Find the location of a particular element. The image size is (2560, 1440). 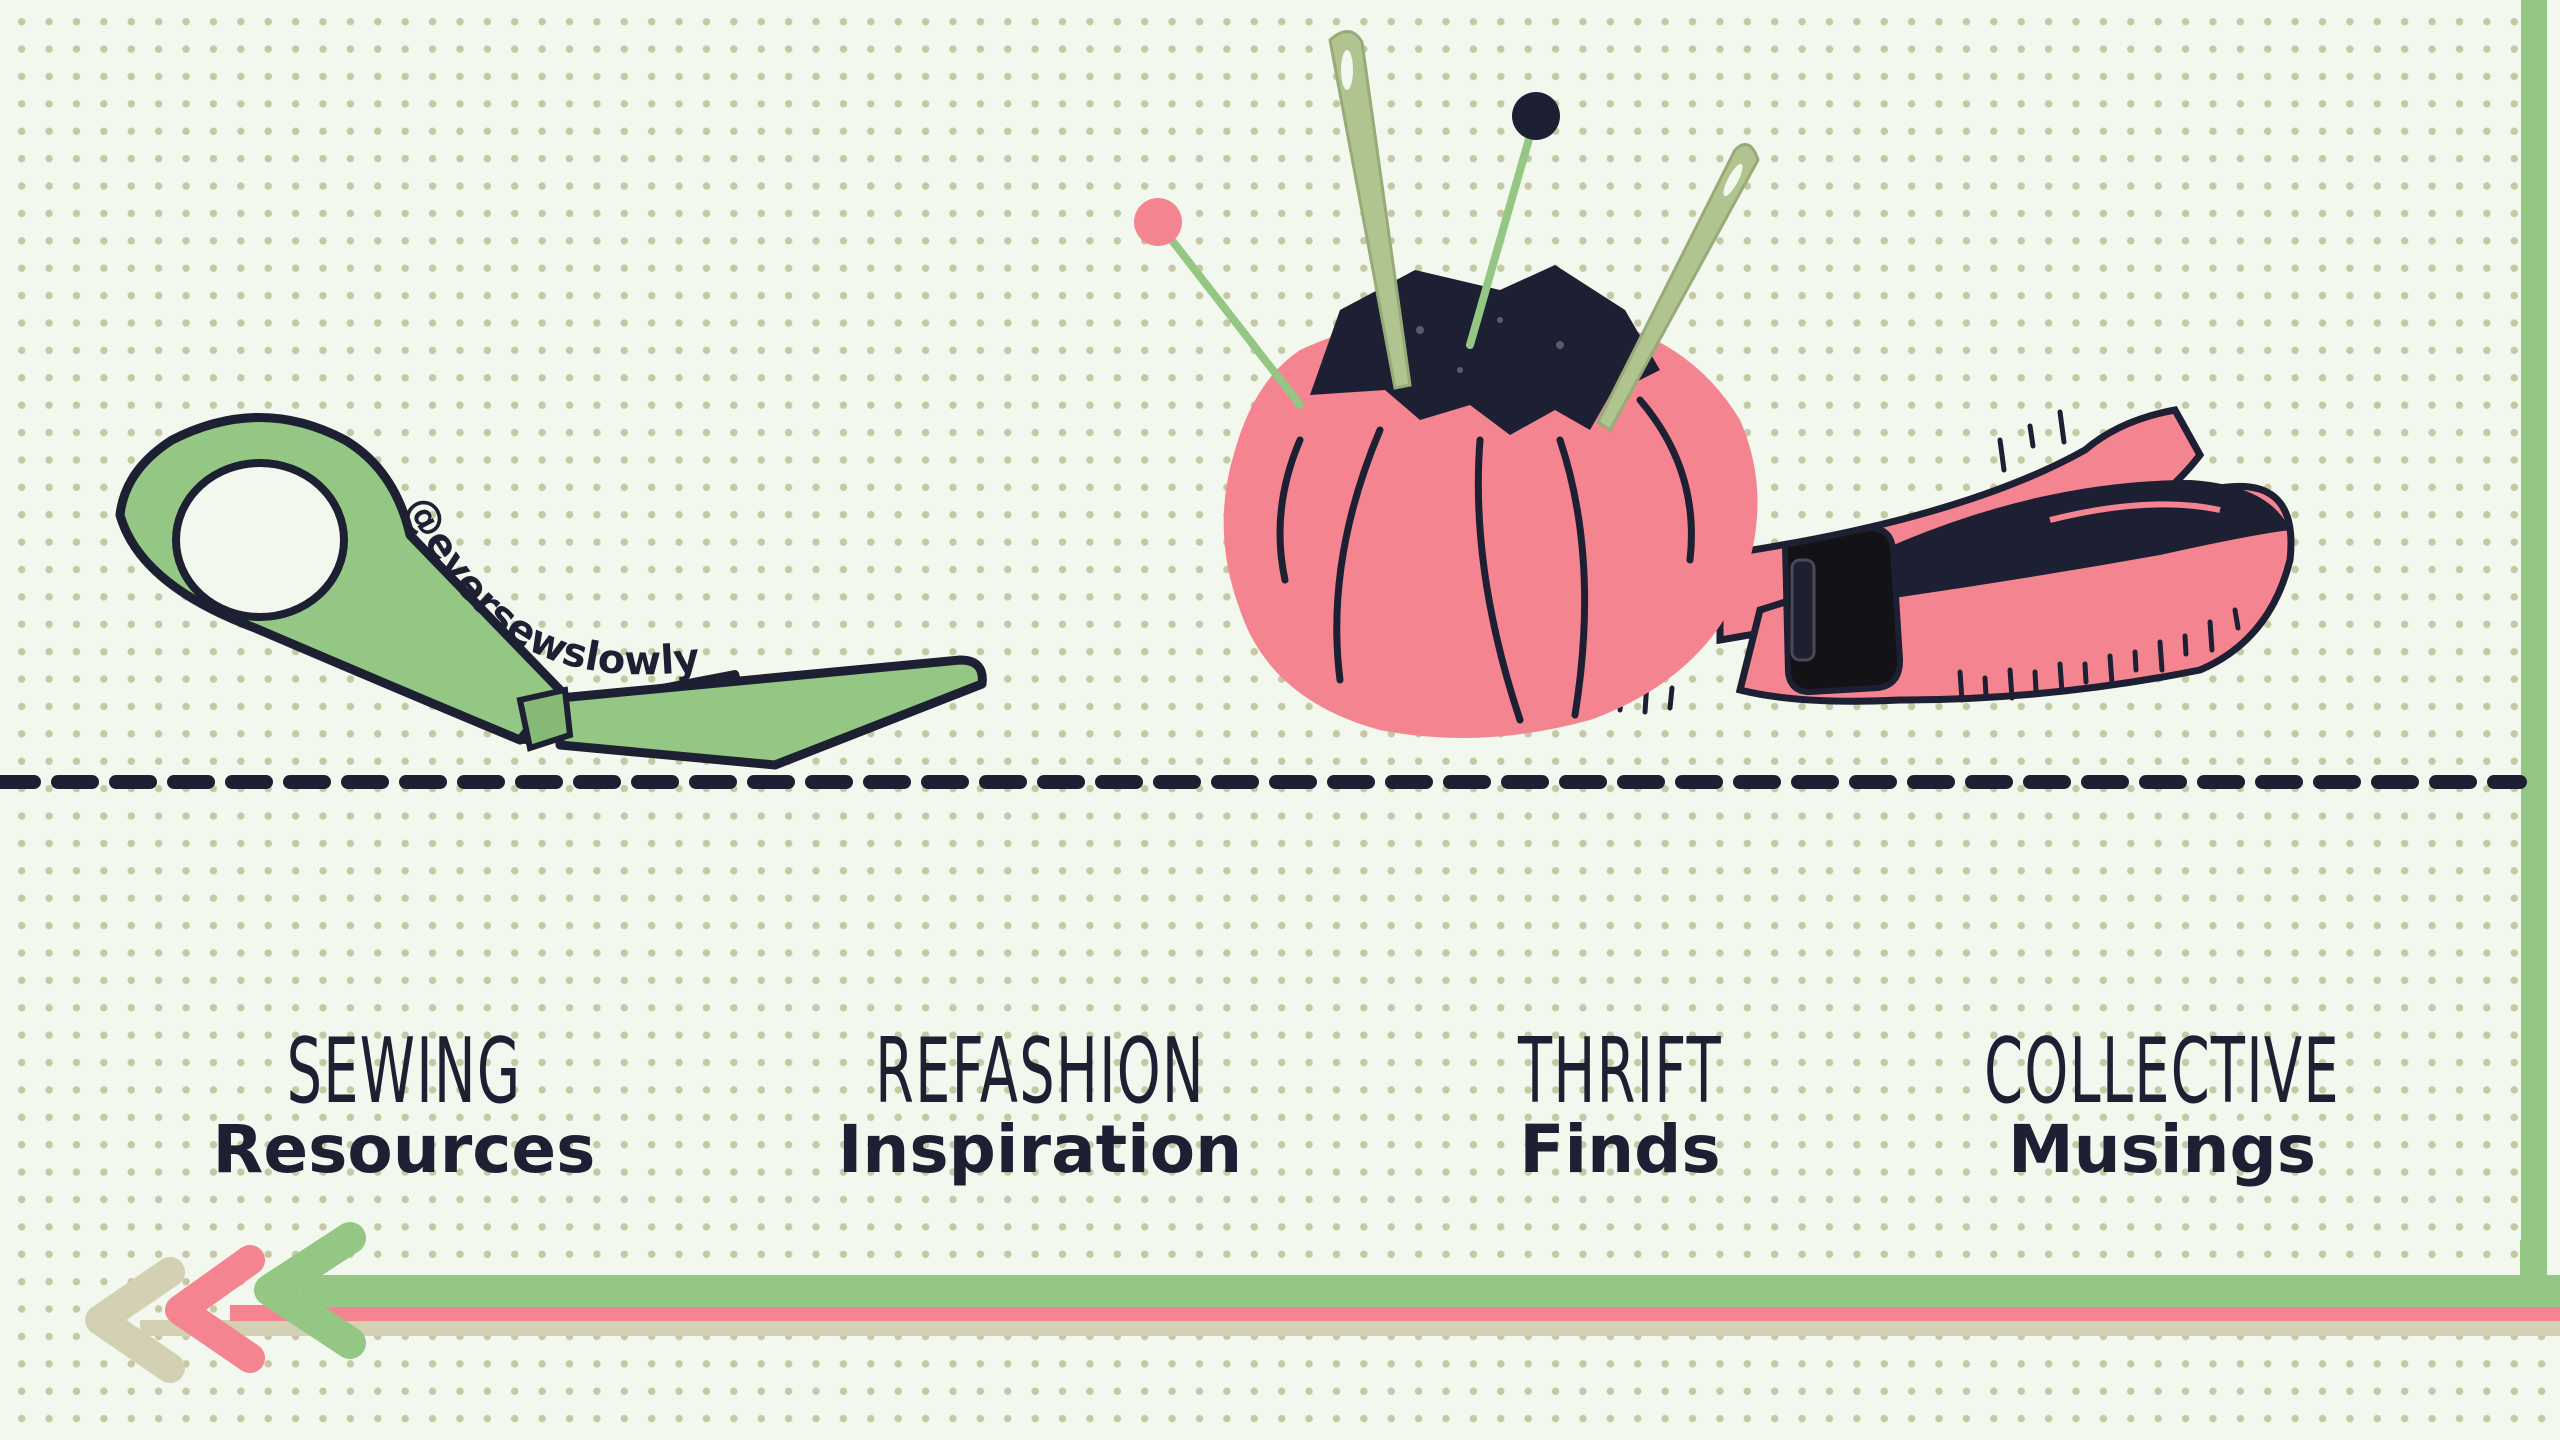

nav-item-bottom-label: Finds is located at coordinates (1620, 1149).